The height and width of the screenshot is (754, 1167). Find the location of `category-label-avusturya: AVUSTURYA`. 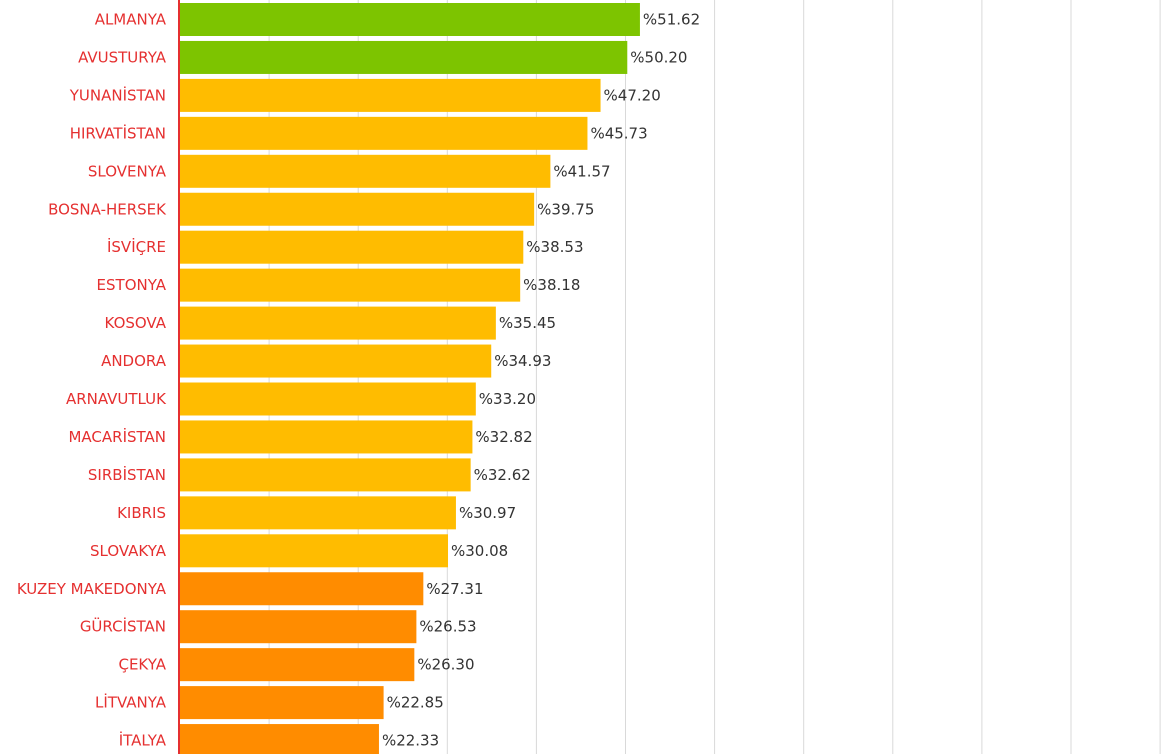

category-label-avusturya: AVUSTURYA is located at coordinates (122, 57).